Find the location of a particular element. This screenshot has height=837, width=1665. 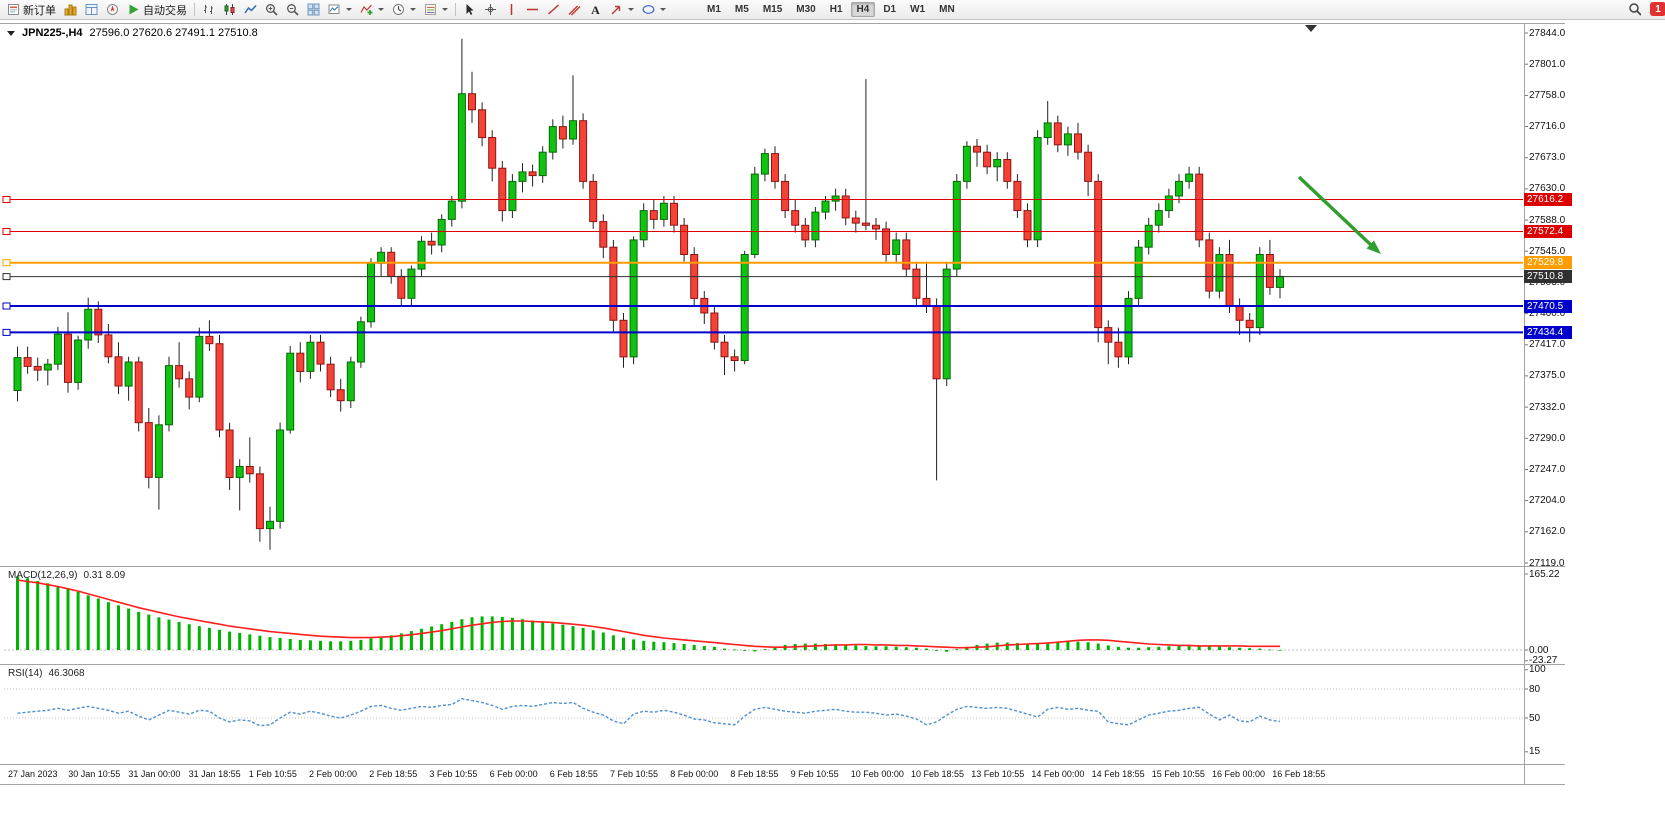

equidistant-channel-button is located at coordinates (574, 10).